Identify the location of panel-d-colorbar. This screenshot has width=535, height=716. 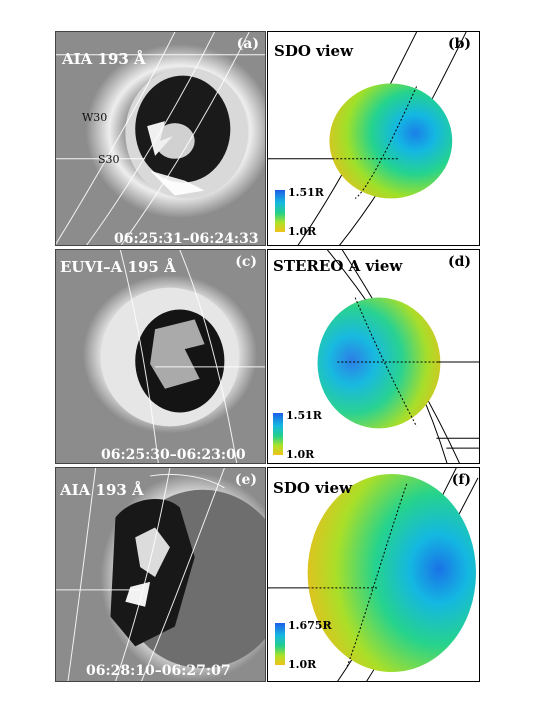
(278, 434).